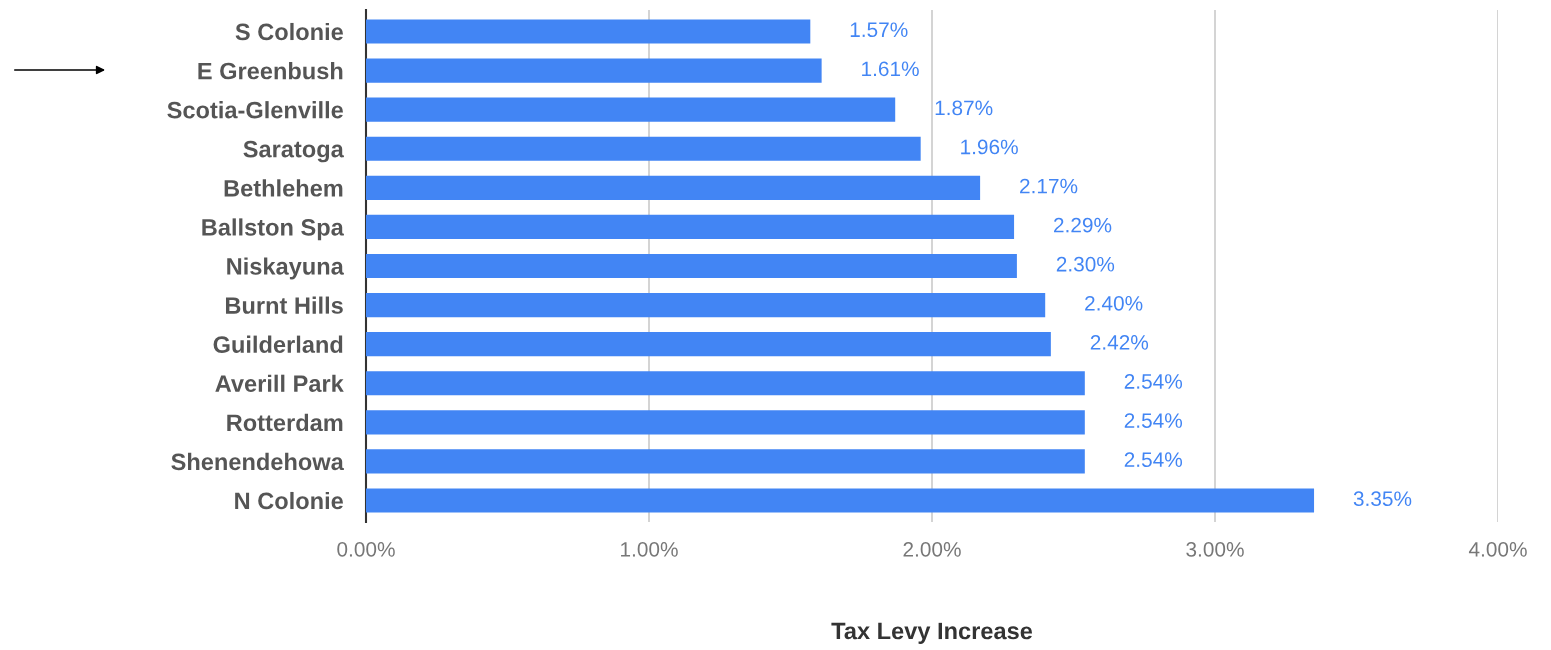 Image resolution: width=1551 pixels, height=650 pixels. Describe the element at coordinates (1497, 549) in the screenshot. I see `x-tick-label: 4.00%` at that location.